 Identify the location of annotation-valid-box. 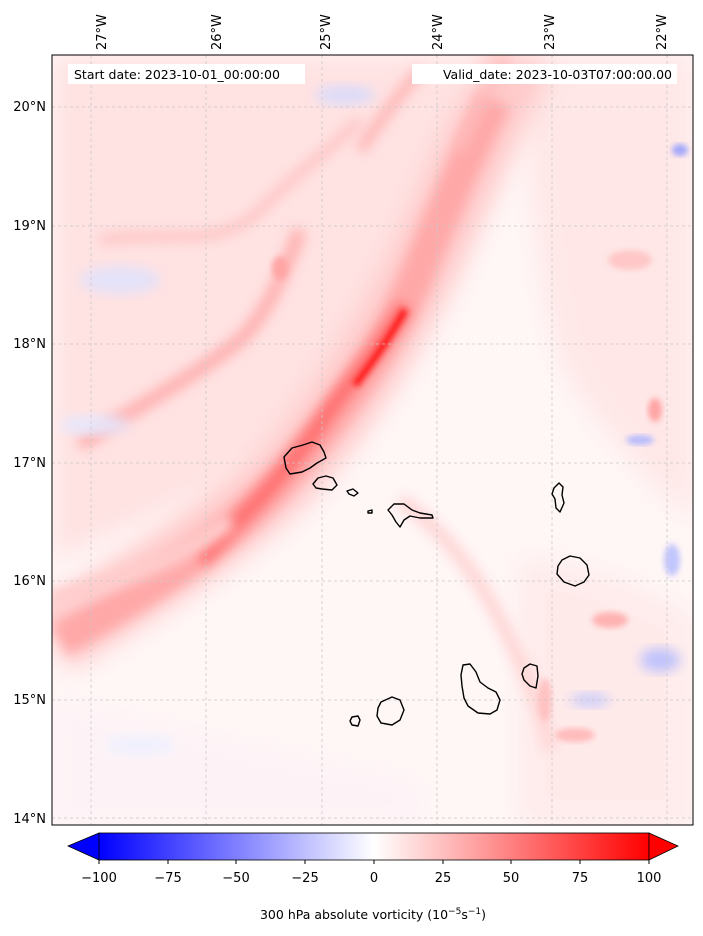
(544, 74).